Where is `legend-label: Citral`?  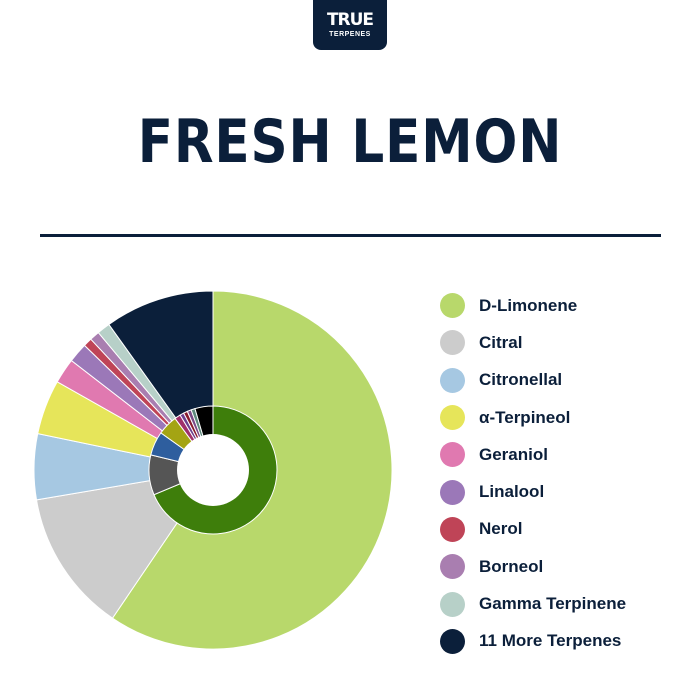 legend-label: Citral is located at coordinates (501, 342).